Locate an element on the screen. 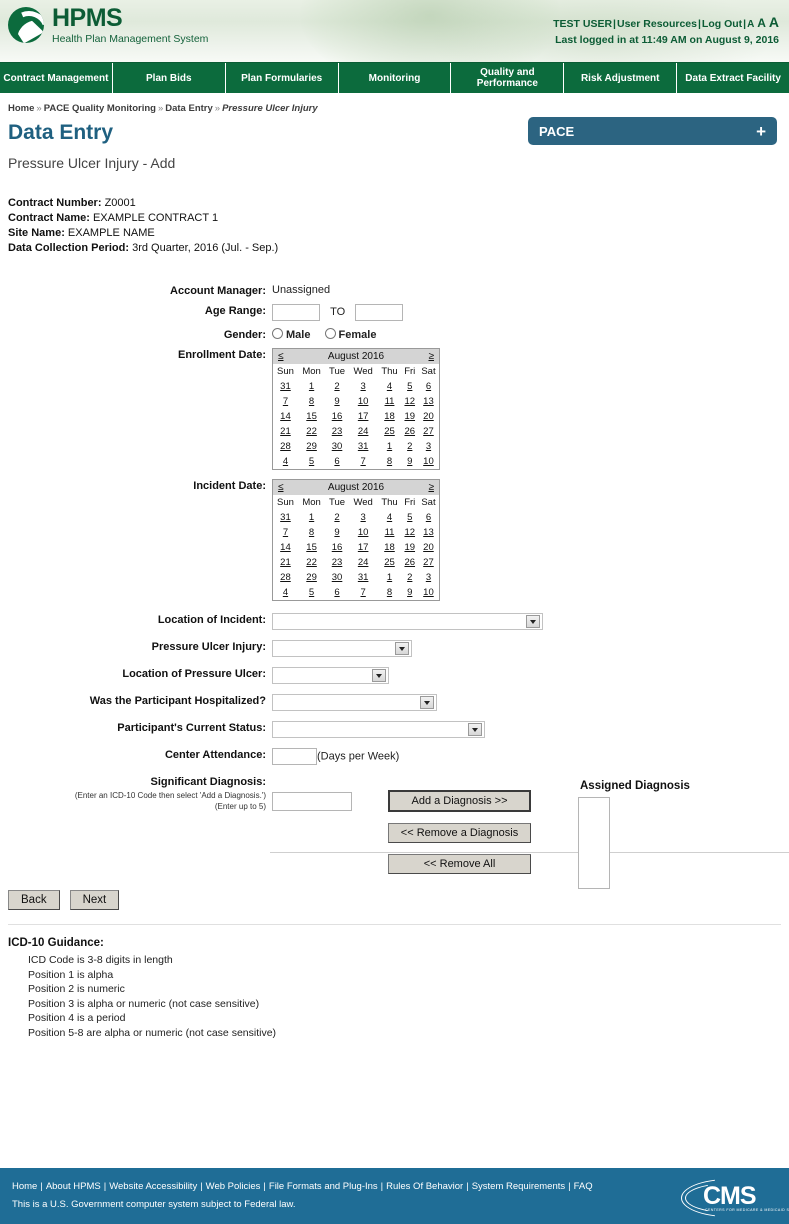 The image size is (789, 1224). font-size-small-button: A is located at coordinates (751, 24).